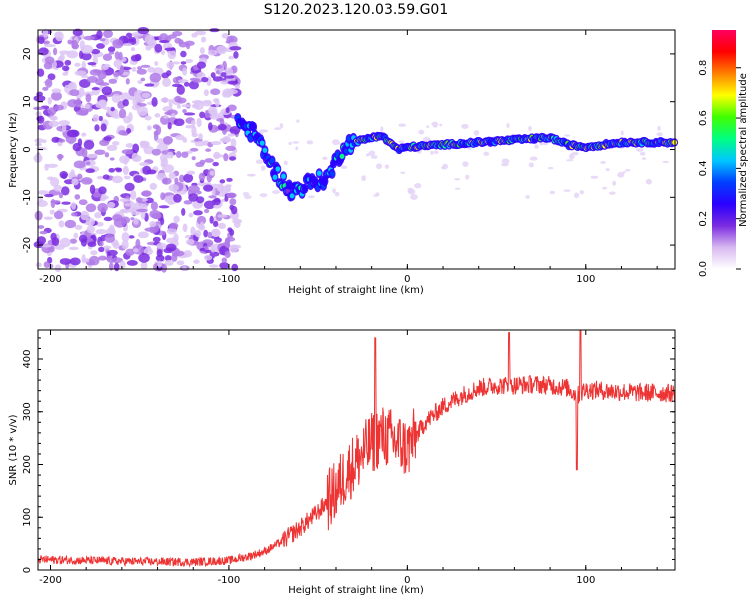 The height and width of the screenshot is (600, 750). I want to click on snr-ylabel: SNR (10 * v/v), so click(13, 449).